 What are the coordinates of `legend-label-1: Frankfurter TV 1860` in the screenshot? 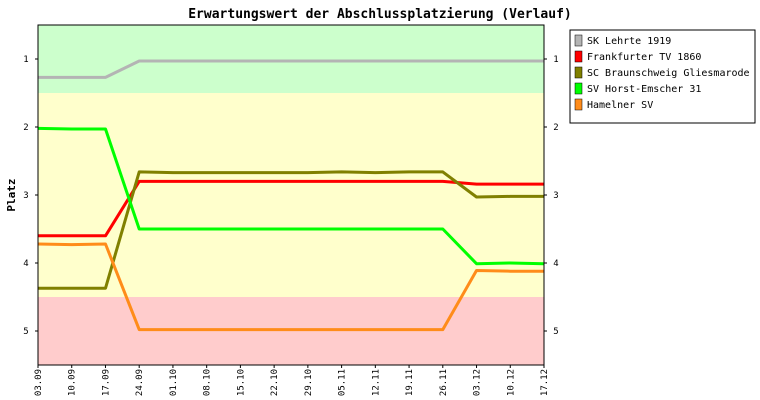 It's located at (644, 57).